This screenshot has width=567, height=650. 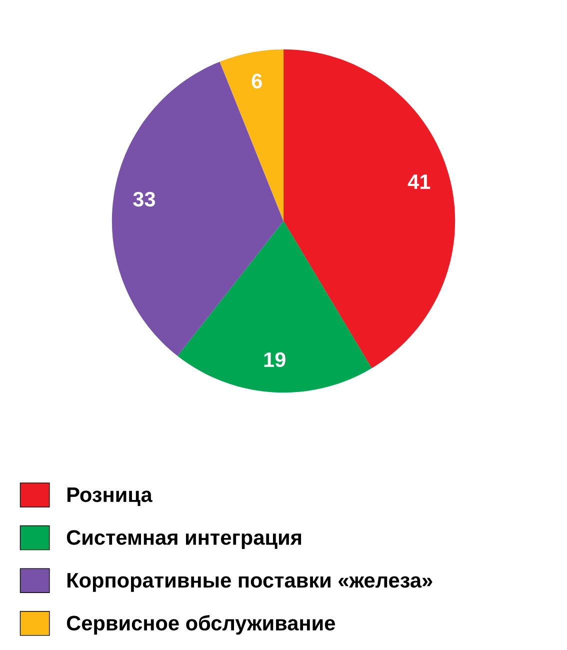 What do you see at coordinates (257, 81) in the screenshot?
I see `data-label: 6` at bounding box center [257, 81].